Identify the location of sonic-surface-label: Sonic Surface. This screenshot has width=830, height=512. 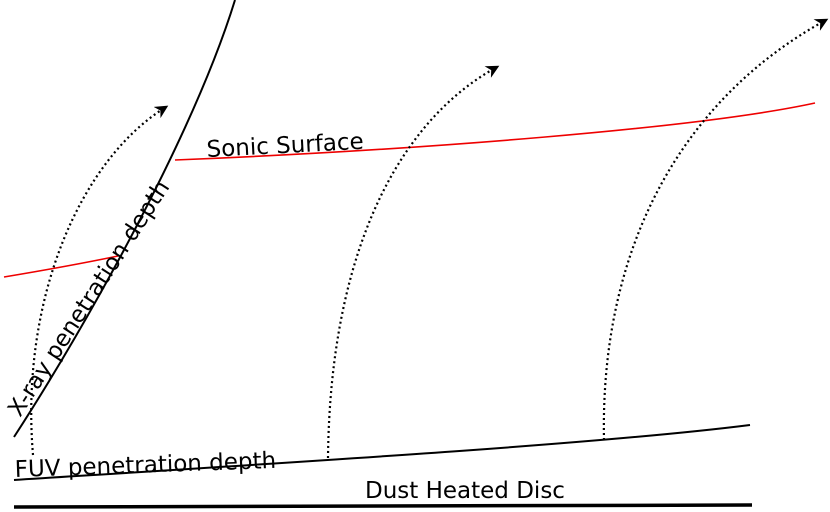
(285, 146).